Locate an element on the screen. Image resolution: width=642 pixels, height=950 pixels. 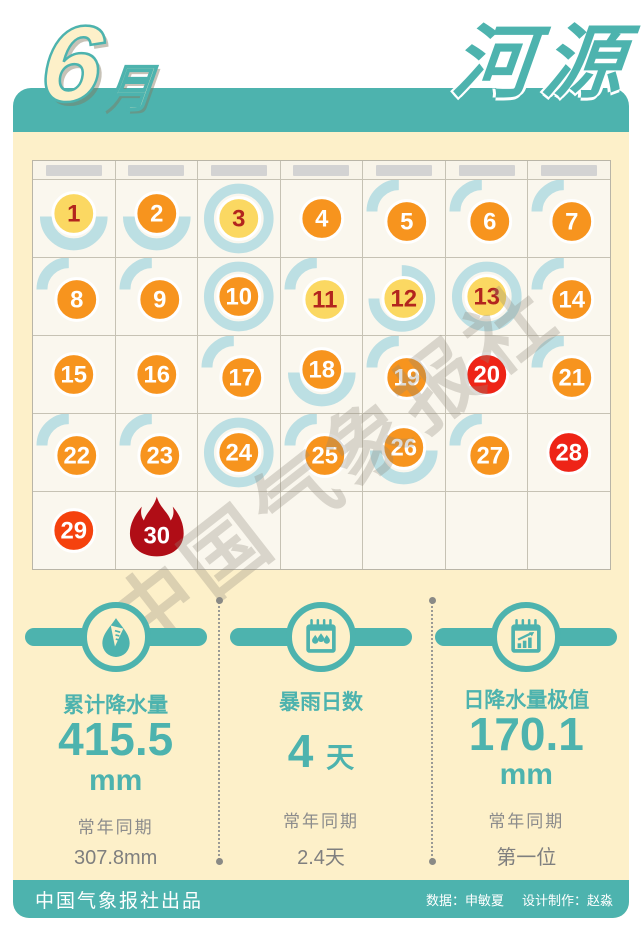
calendar-day-cell: 22 is located at coordinates (74, 452).